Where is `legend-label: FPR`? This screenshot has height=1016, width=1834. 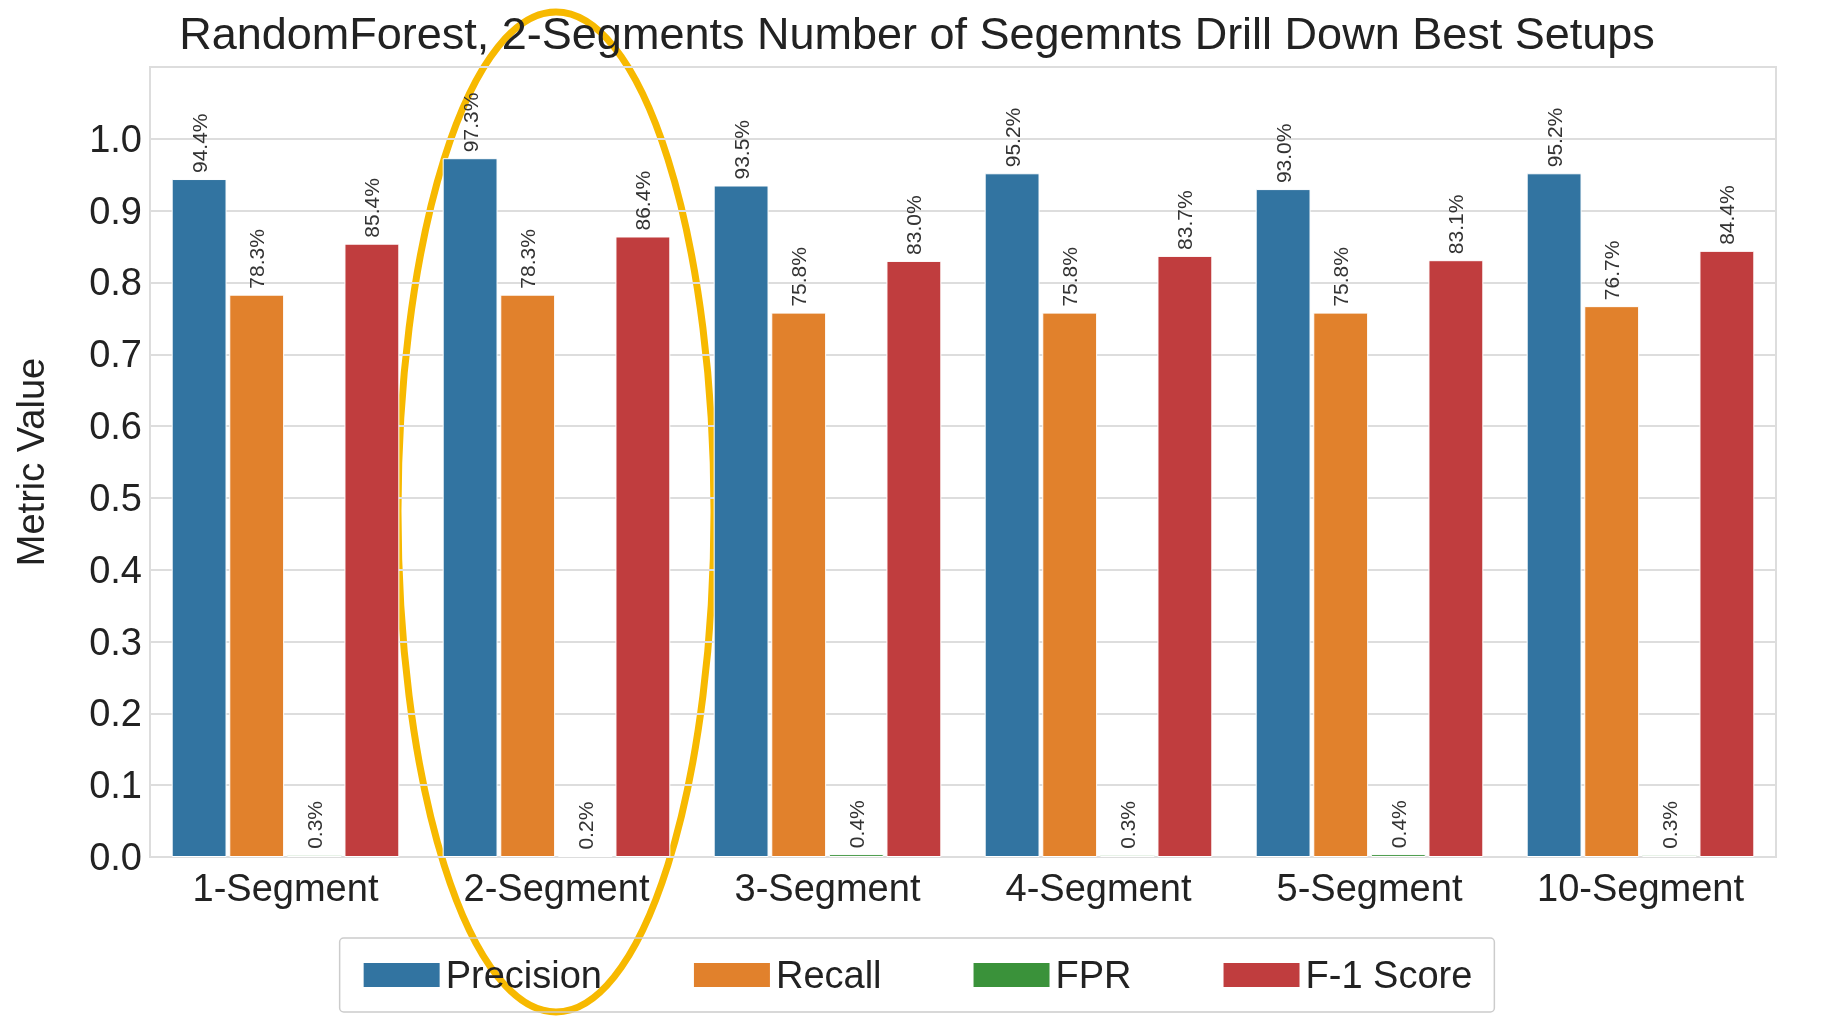
legend-label: FPR is located at coordinates (1093, 975).